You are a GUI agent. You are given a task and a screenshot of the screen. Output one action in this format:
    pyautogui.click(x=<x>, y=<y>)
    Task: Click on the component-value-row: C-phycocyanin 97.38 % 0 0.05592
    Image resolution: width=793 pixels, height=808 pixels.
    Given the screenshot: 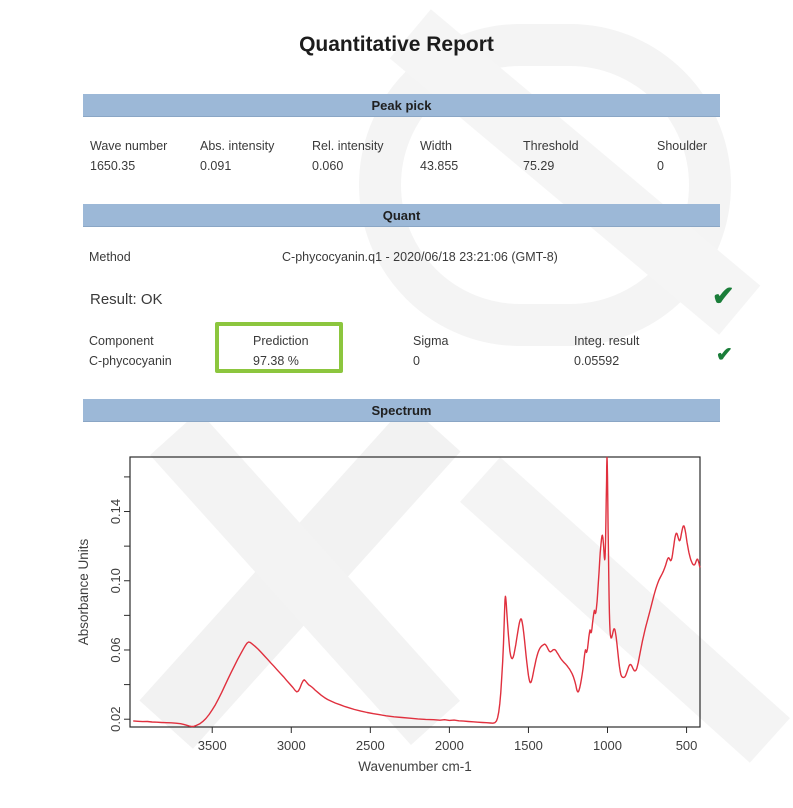 What is the action you would take?
    pyautogui.click(x=396, y=363)
    